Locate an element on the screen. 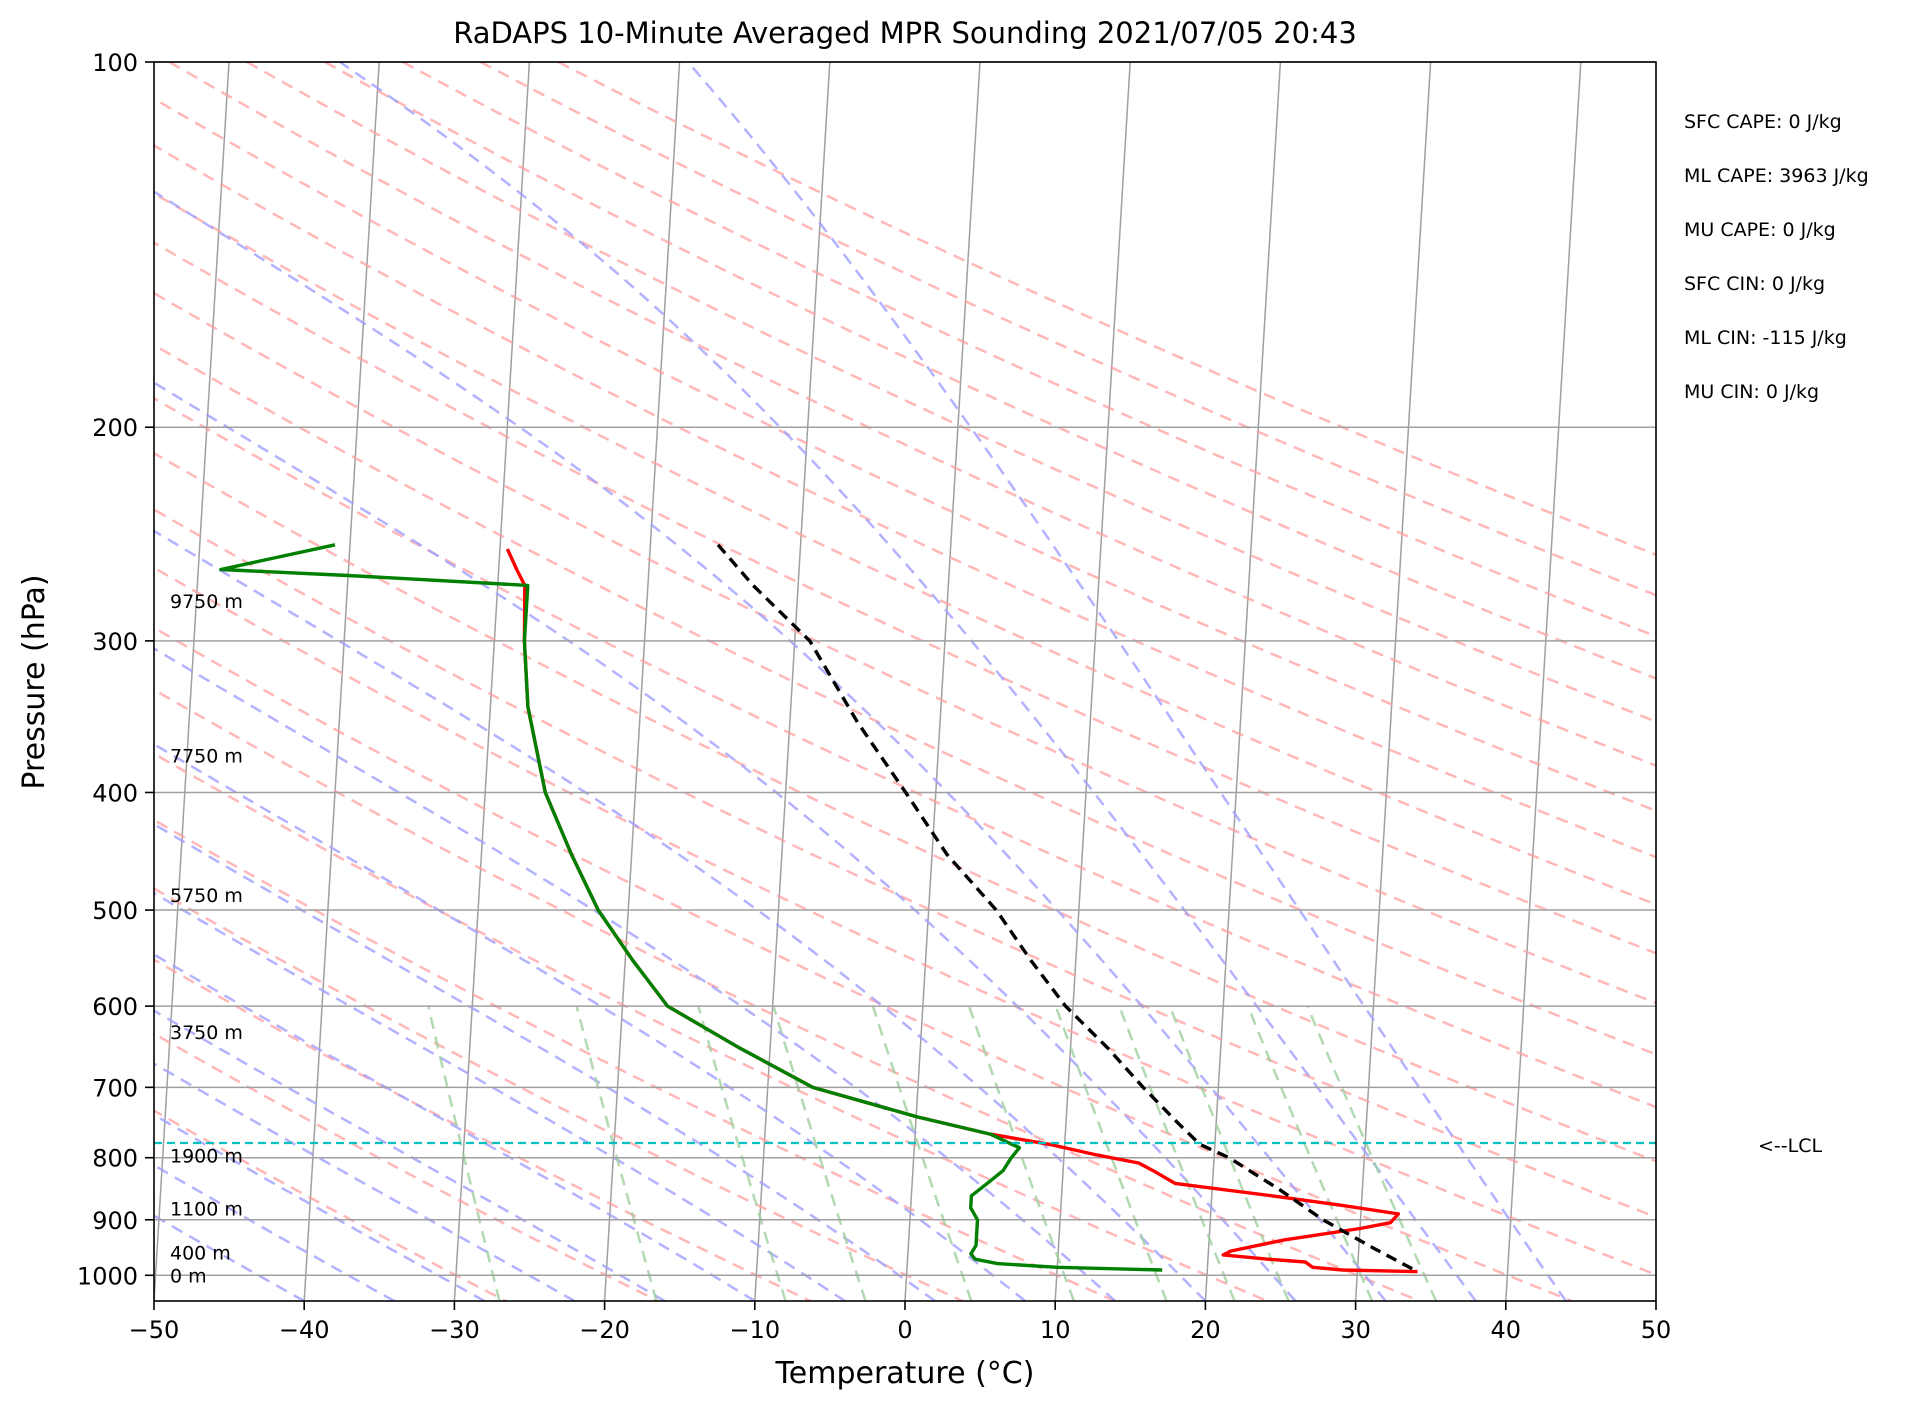 The height and width of the screenshot is (1406, 1914). height-label: 5750 m is located at coordinates (206, 896).